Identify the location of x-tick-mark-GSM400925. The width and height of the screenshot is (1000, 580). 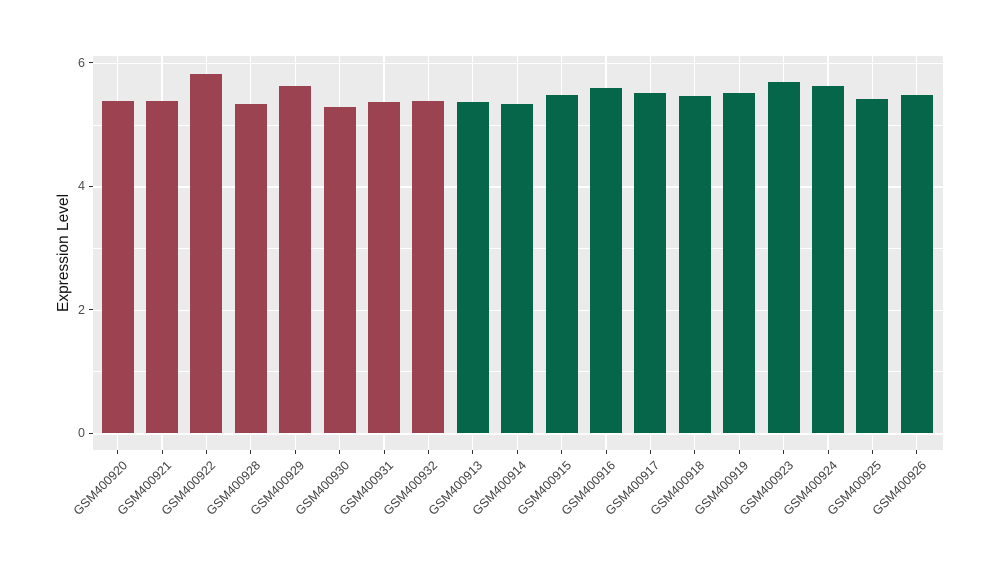
(872, 452).